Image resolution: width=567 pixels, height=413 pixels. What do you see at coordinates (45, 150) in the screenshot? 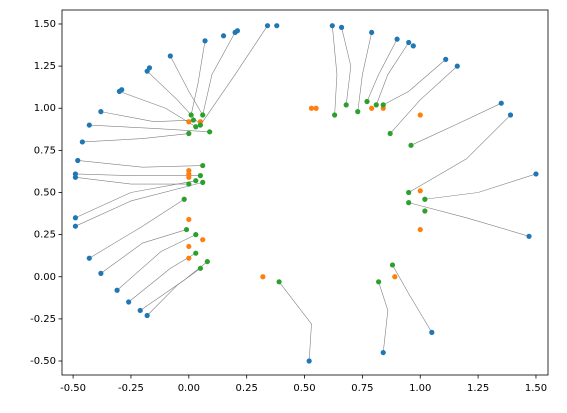
I see `y-tick-label: 0.75` at bounding box center [45, 150].